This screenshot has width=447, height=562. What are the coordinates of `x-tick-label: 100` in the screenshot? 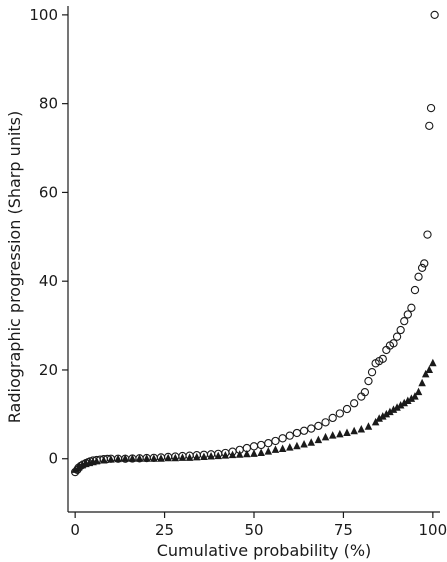 It's located at (433, 530).